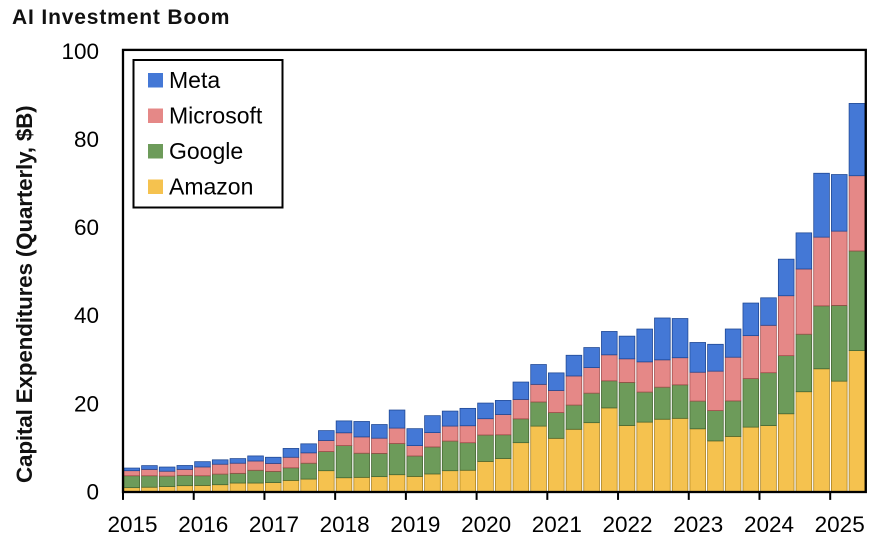  I want to click on svg-text: Google, so click(206, 151).